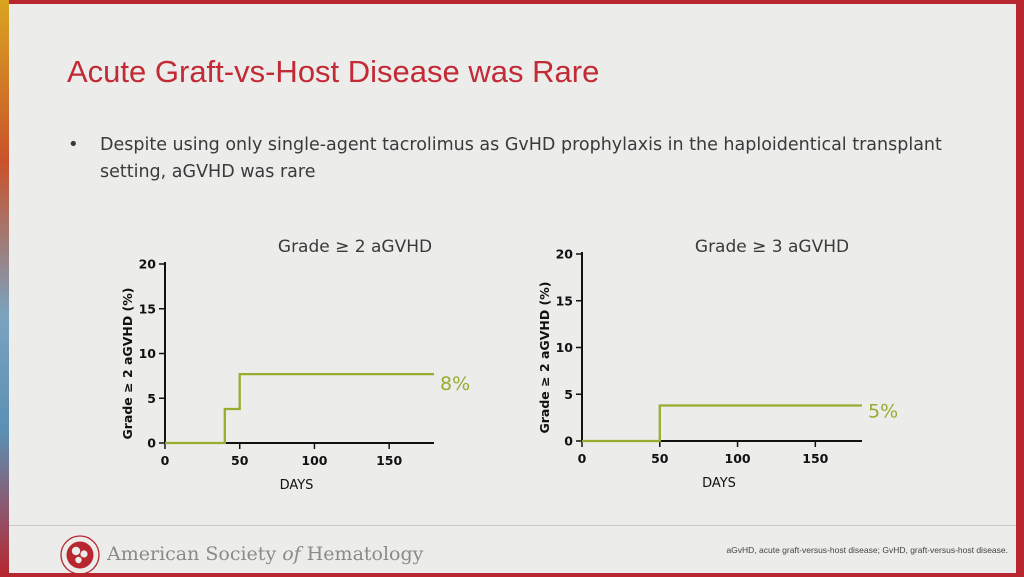 Image resolution: width=1024 pixels, height=577 pixels. Describe the element at coordinates (80, 554) in the screenshot. I see `ash-logo-icon` at that location.